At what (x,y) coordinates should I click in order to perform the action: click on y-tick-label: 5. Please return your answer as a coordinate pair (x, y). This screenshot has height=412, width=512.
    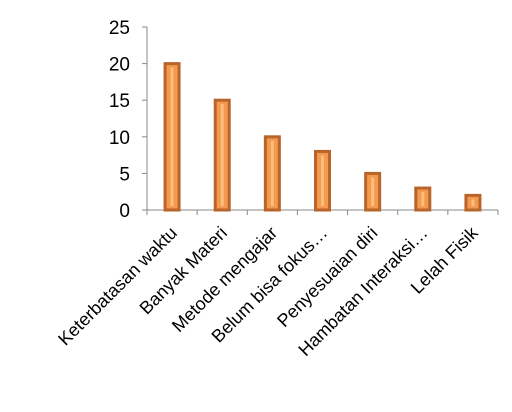
    Looking at the image, I should click on (124, 174).